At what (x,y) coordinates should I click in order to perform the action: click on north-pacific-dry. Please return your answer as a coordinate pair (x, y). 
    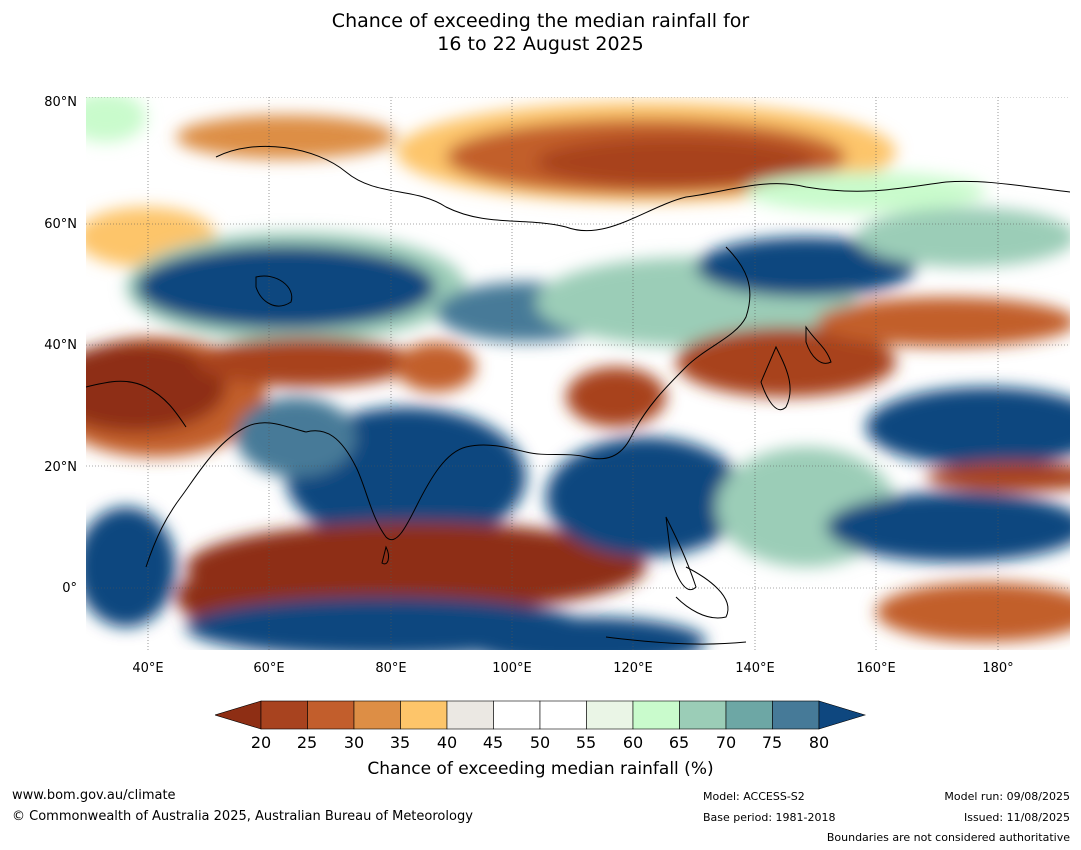
    Looking at the image, I should click on (943, 322).